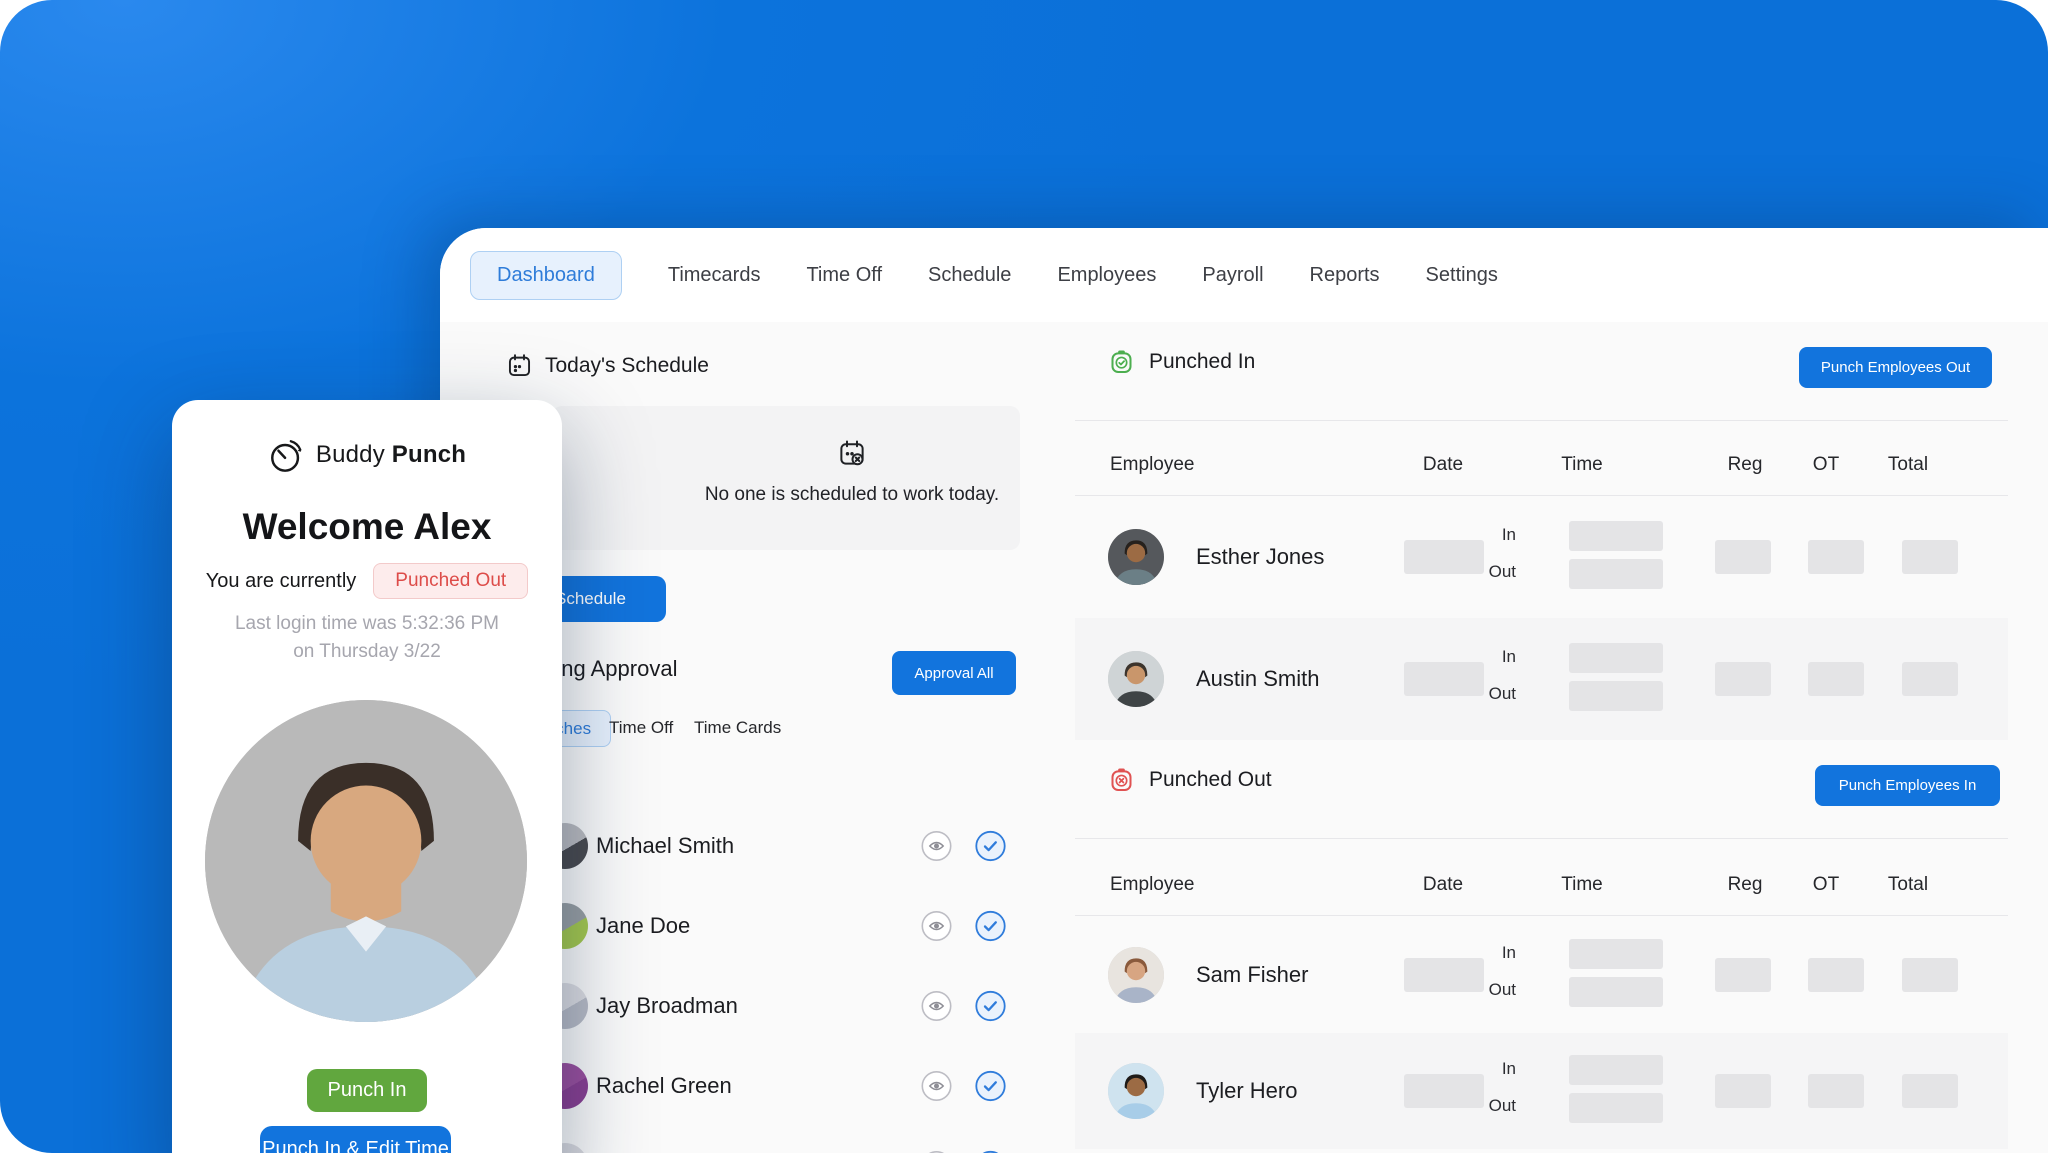 The image size is (2048, 1153). What do you see at coordinates (367, 623) in the screenshot?
I see `last-login-line1: Last login time was 5:32:36 PM` at bounding box center [367, 623].